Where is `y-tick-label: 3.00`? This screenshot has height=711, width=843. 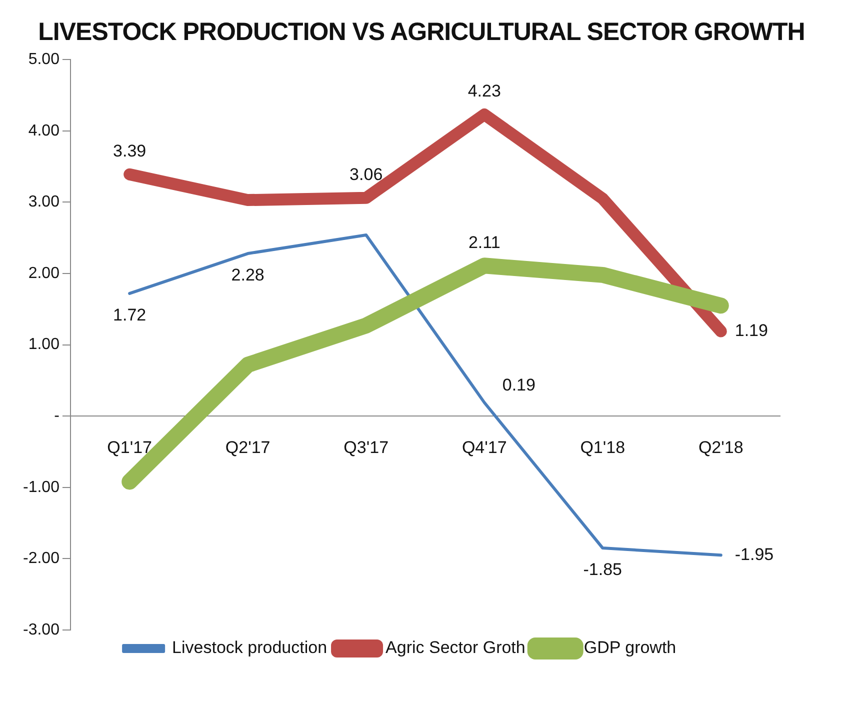
y-tick-label: 3.00 is located at coordinates (44, 202).